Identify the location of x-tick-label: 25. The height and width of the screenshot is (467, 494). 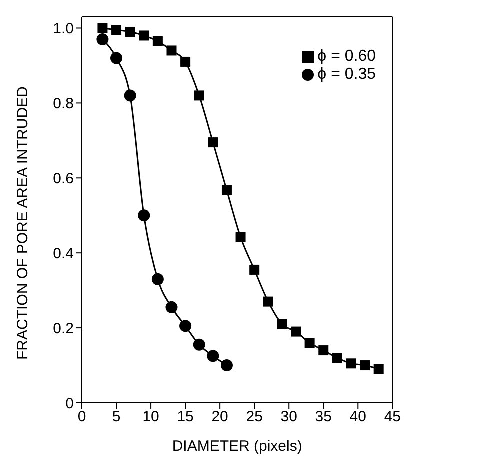
(254, 417).